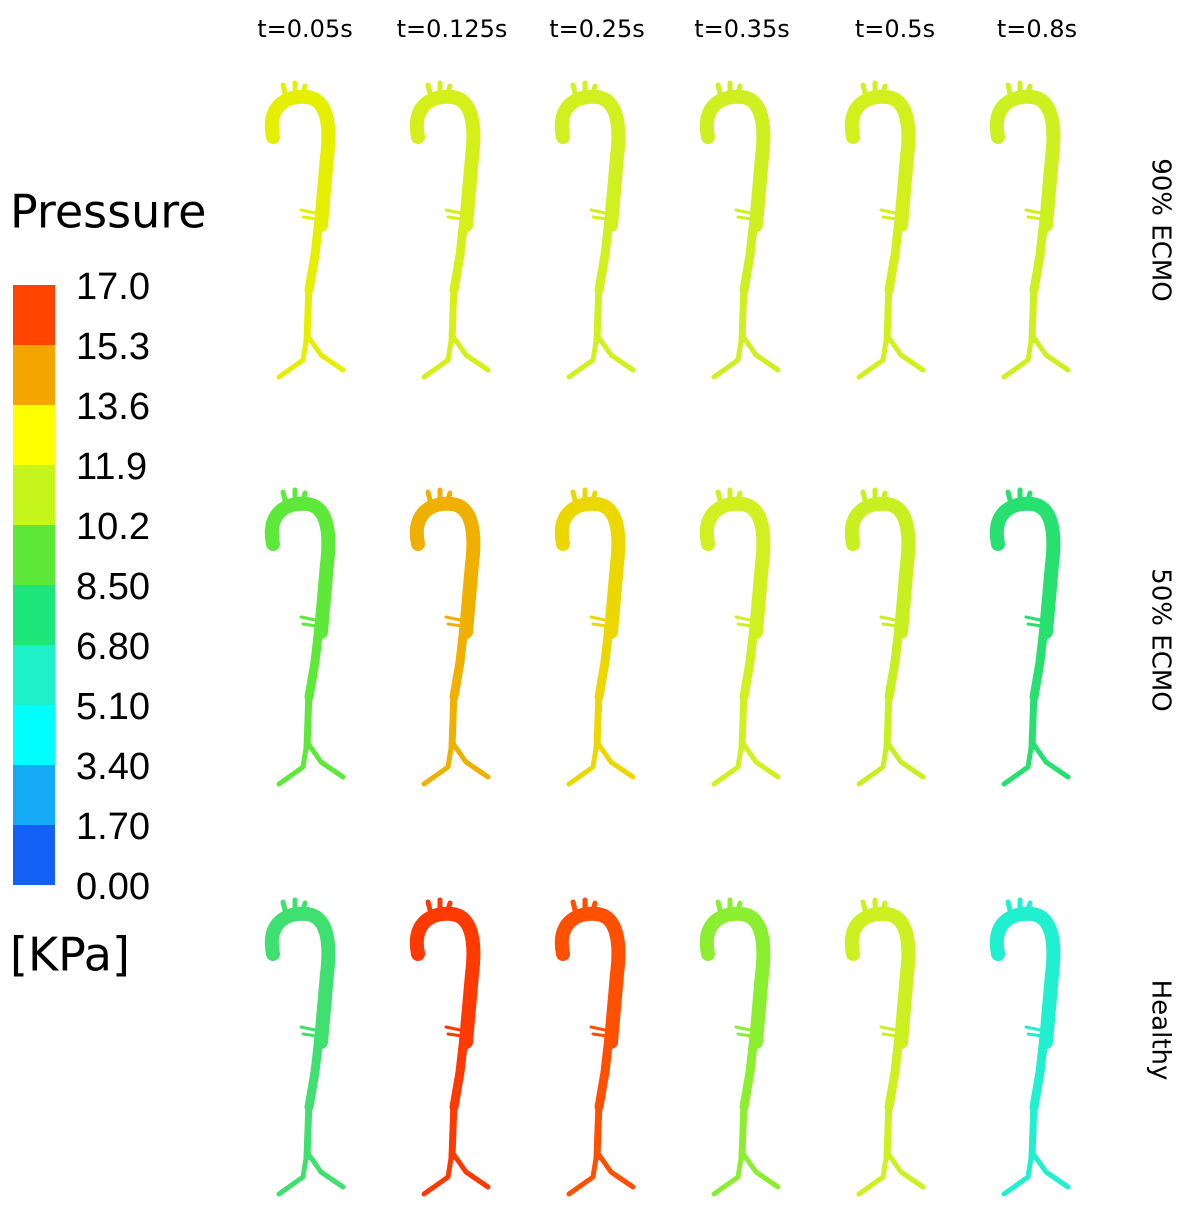  I want to click on legend-label: 15.3, so click(113, 347).